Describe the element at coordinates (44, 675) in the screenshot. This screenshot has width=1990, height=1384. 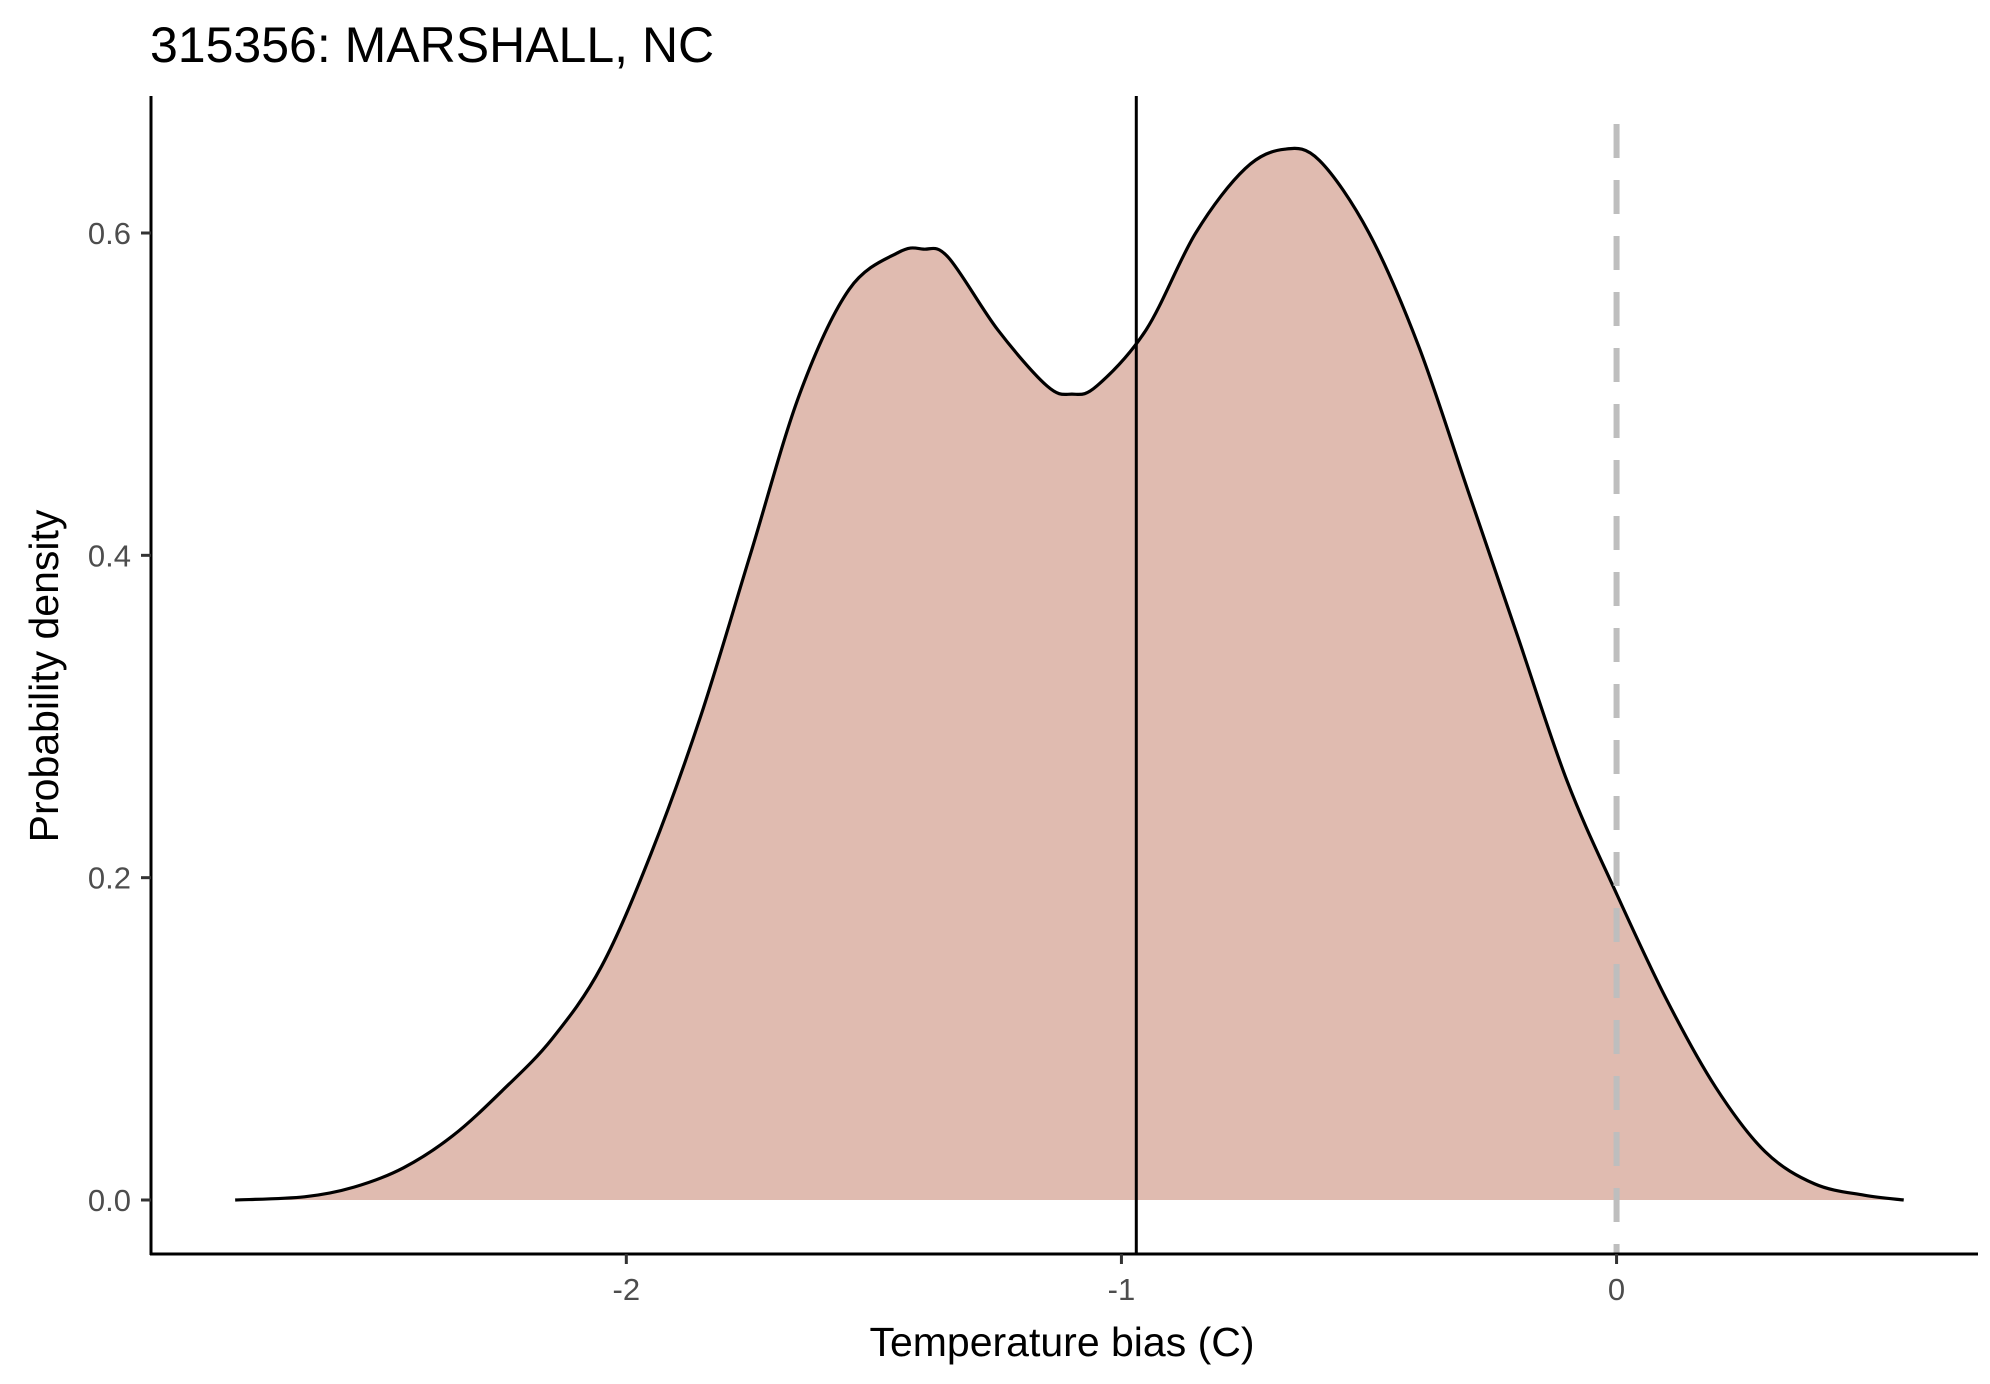
I see `y-axis-title: Probability density` at that location.